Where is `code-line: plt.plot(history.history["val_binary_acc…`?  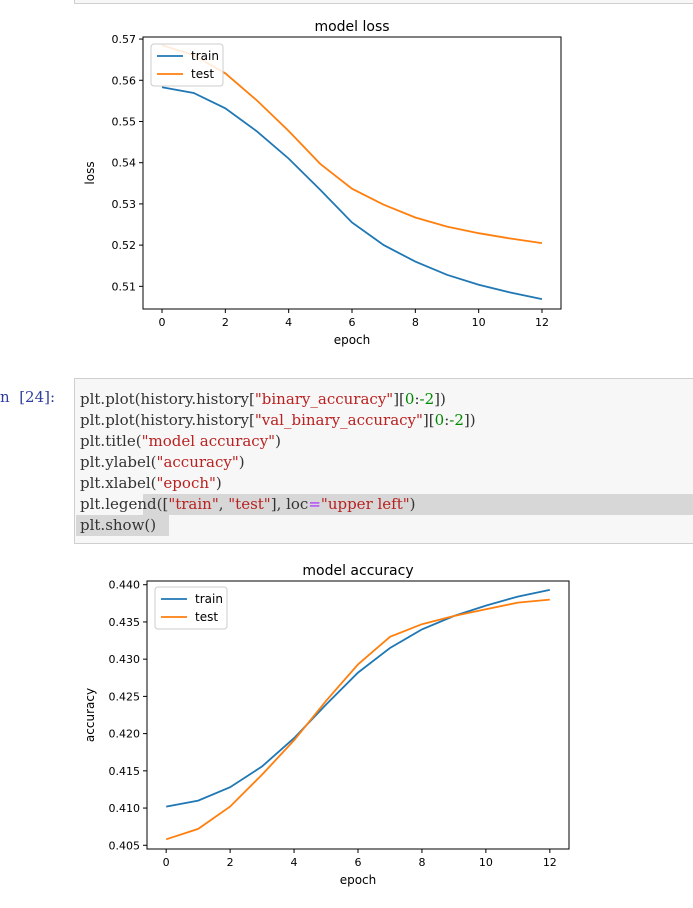 code-line: plt.plot(history.history["val_binary_acc… is located at coordinates (278, 420).